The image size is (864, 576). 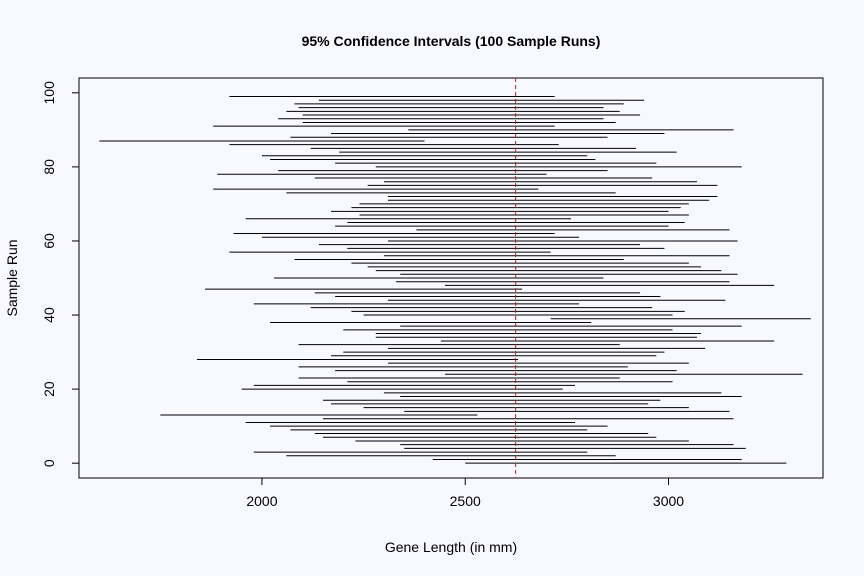 I want to click on x-tick-label: 3000, so click(x=668, y=501).